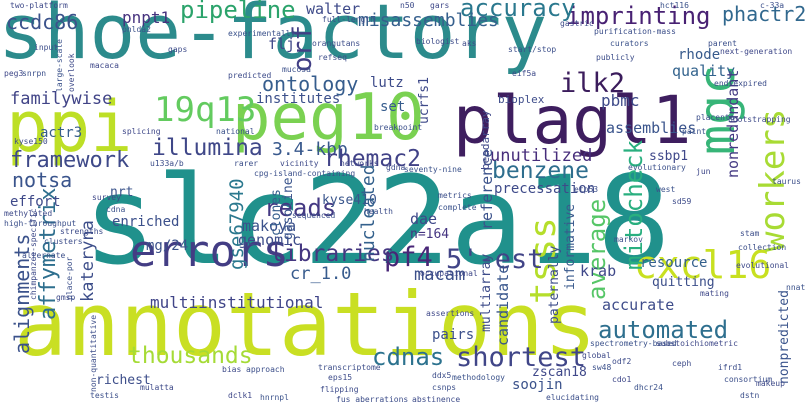 This screenshot has width=808, height=404. I want to click on word-flj: flj, so click(282, 44).